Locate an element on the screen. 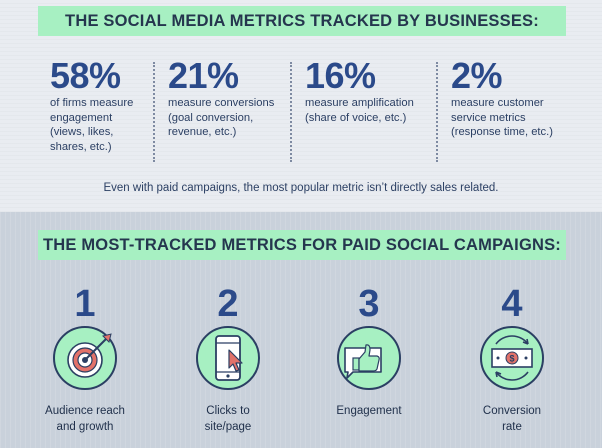 This screenshot has width=602, height=448. stat-percent: 2% is located at coordinates (477, 75).